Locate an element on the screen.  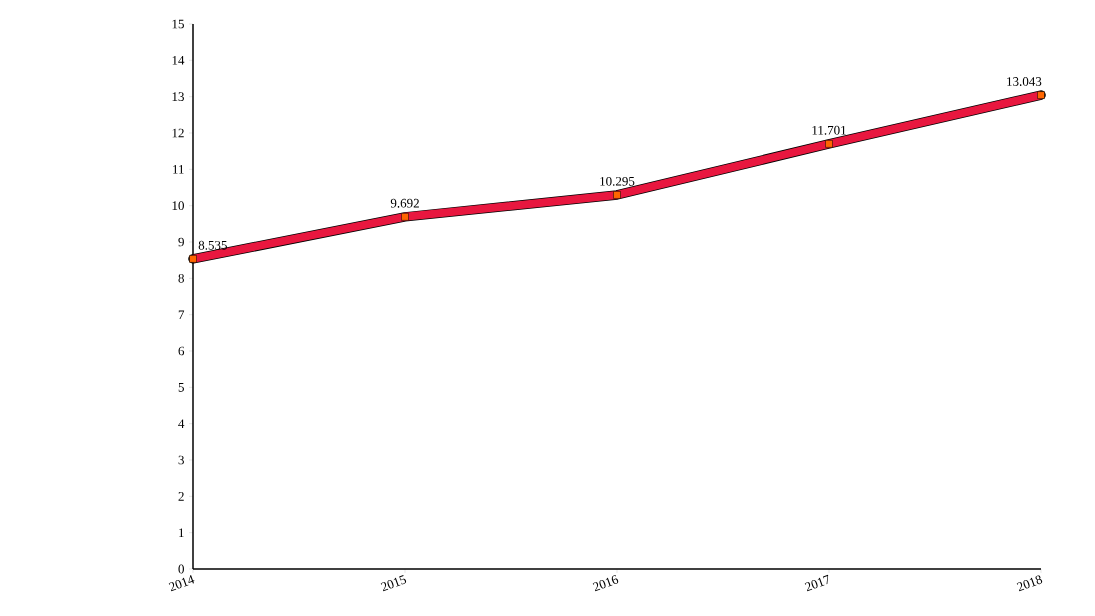
x-tick-label: 2018 is located at coordinates (1029, 583).